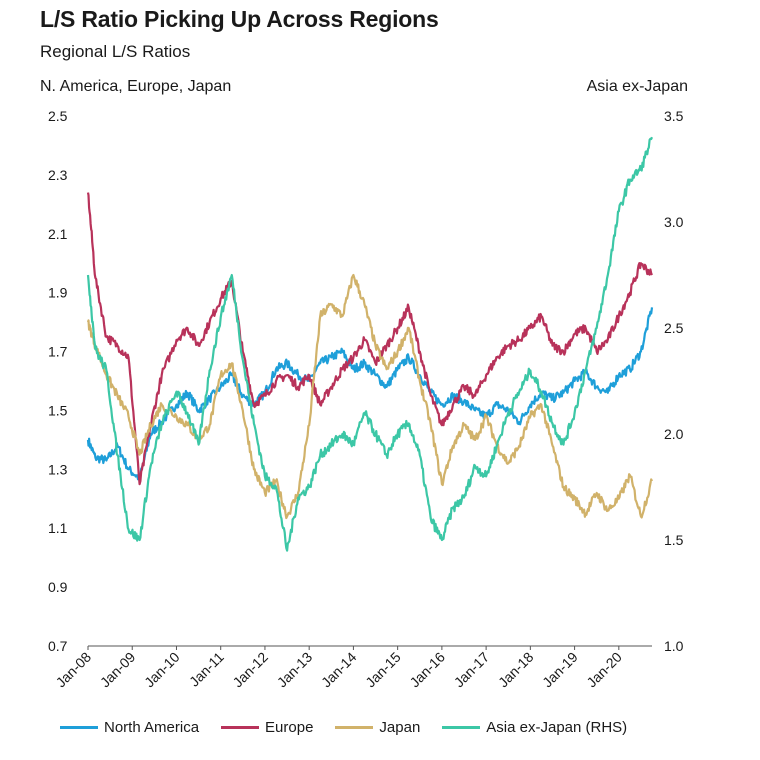  I want to click on left-axis-label: N. America, Europe, Japan, so click(136, 86).